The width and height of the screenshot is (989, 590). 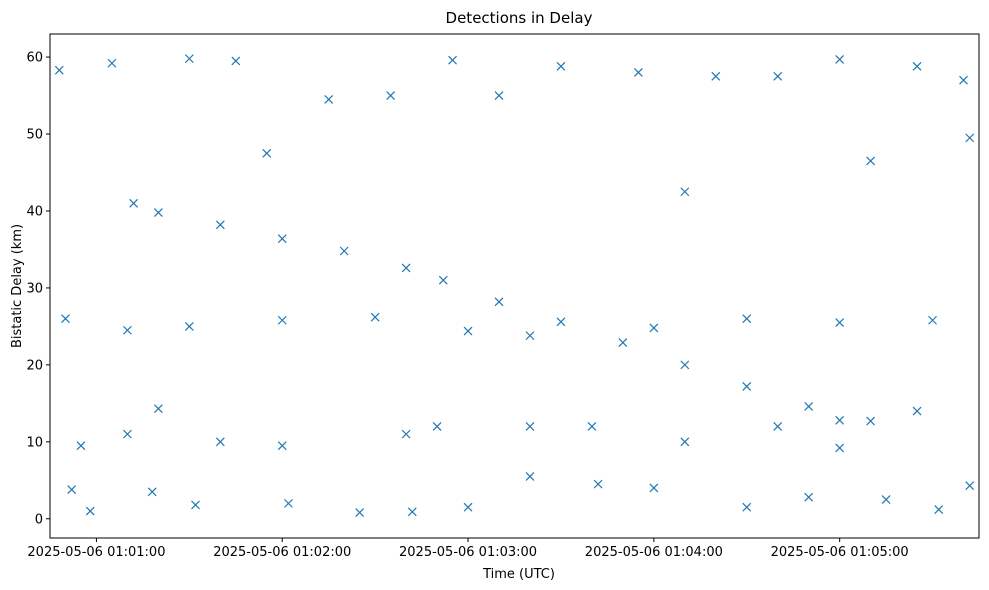 I want to click on x-tick-label: 2025-05-06 01:03:00, so click(x=468, y=552).